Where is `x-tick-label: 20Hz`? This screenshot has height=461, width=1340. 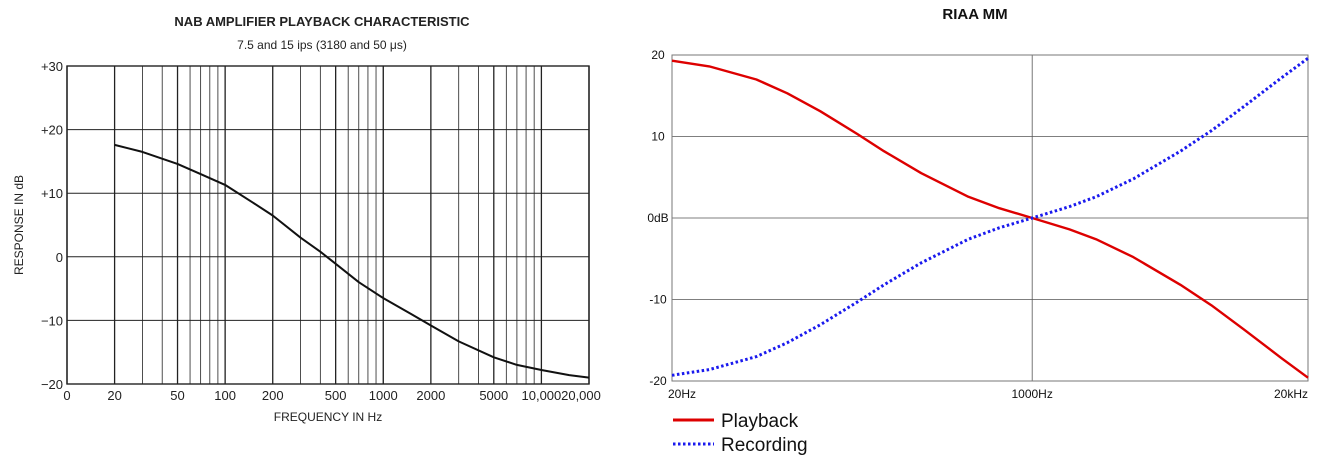
x-tick-label: 20Hz is located at coordinates (682, 394).